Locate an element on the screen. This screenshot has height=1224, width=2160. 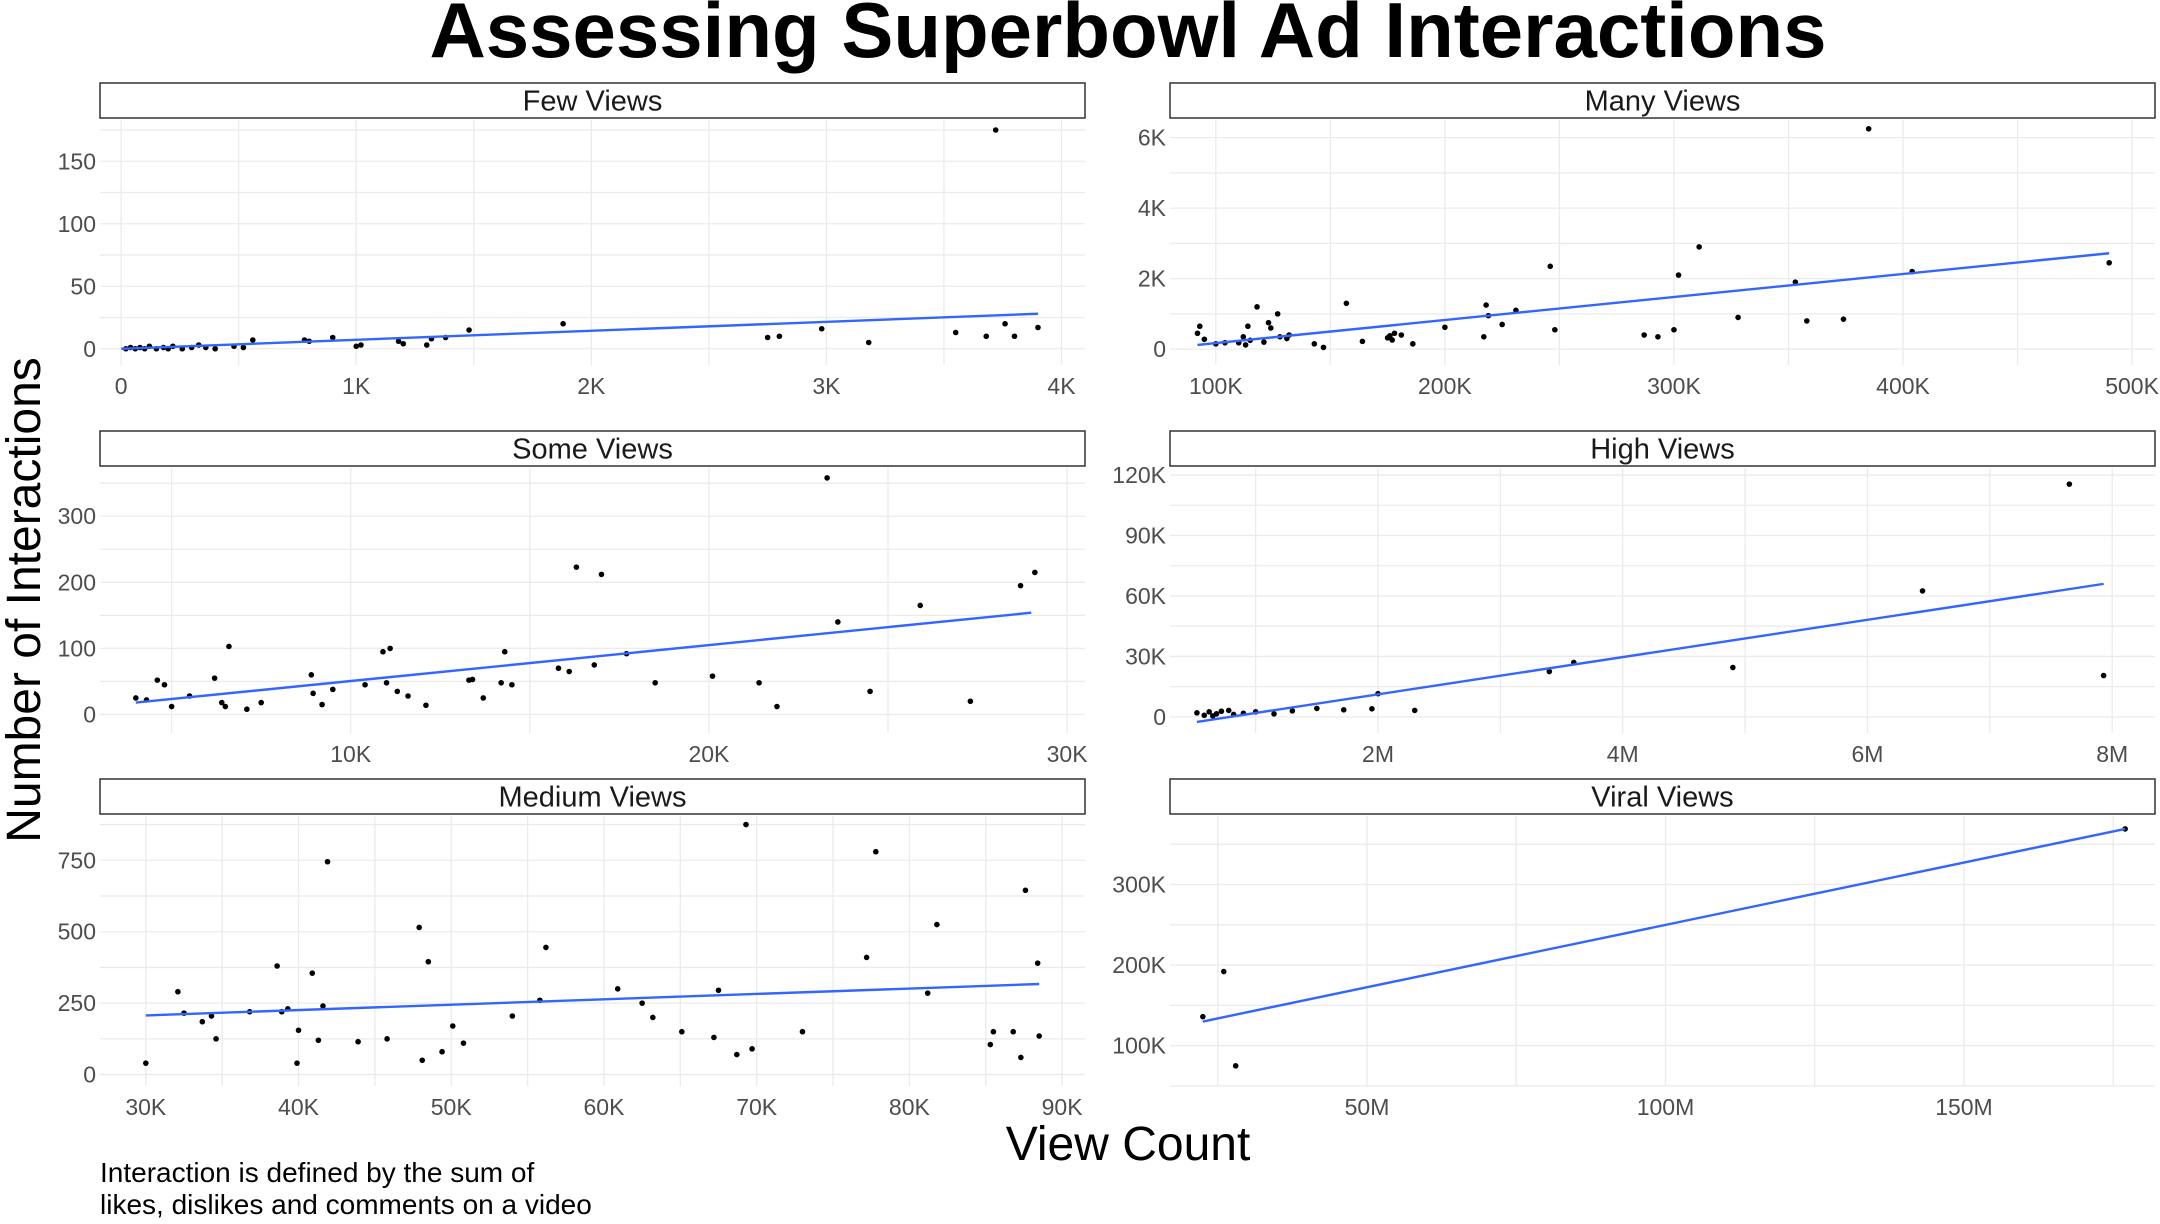
x-tick-label: 6M is located at coordinates (1867, 754).